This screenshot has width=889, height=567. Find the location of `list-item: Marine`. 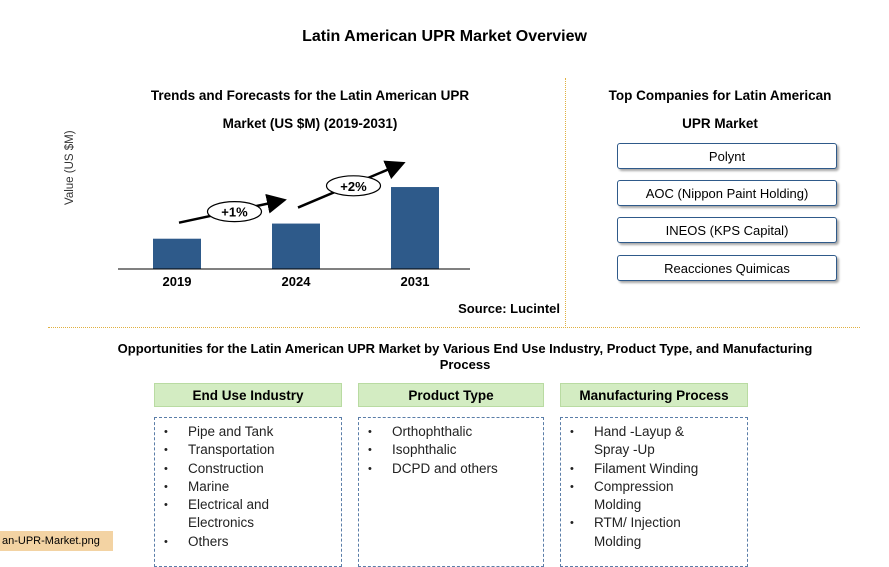

list-item: Marine is located at coordinates (249, 487).